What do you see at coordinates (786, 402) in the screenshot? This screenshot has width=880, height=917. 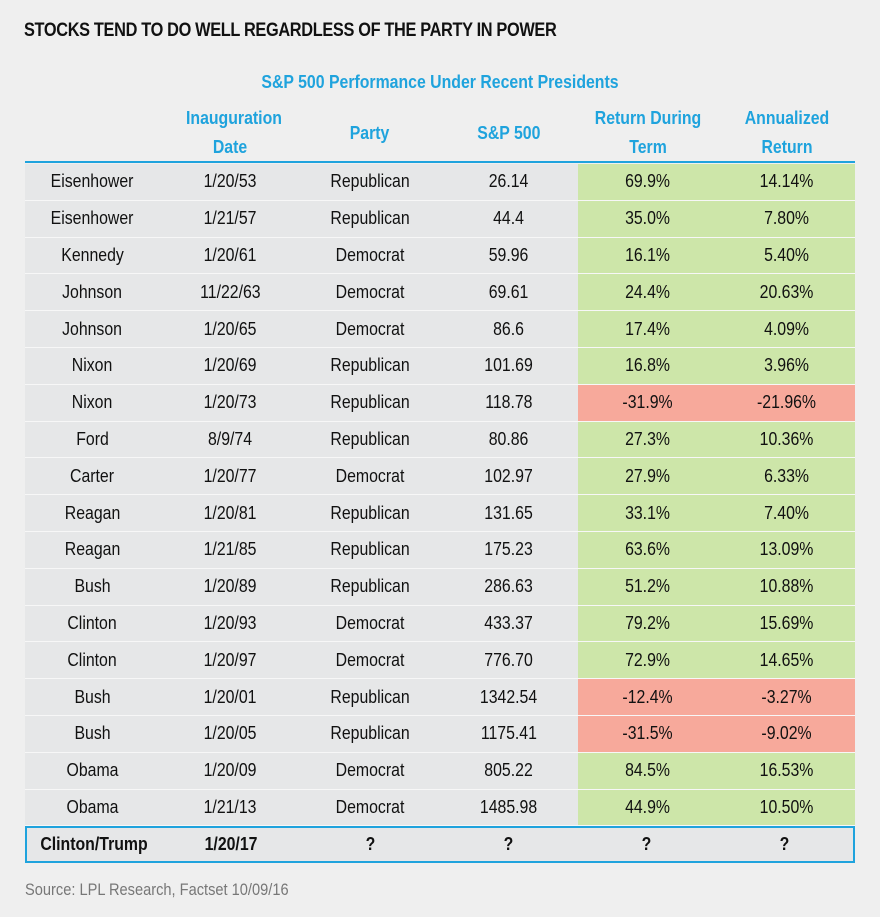 I see `cell-annualized-return: -21.96%` at bounding box center [786, 402].